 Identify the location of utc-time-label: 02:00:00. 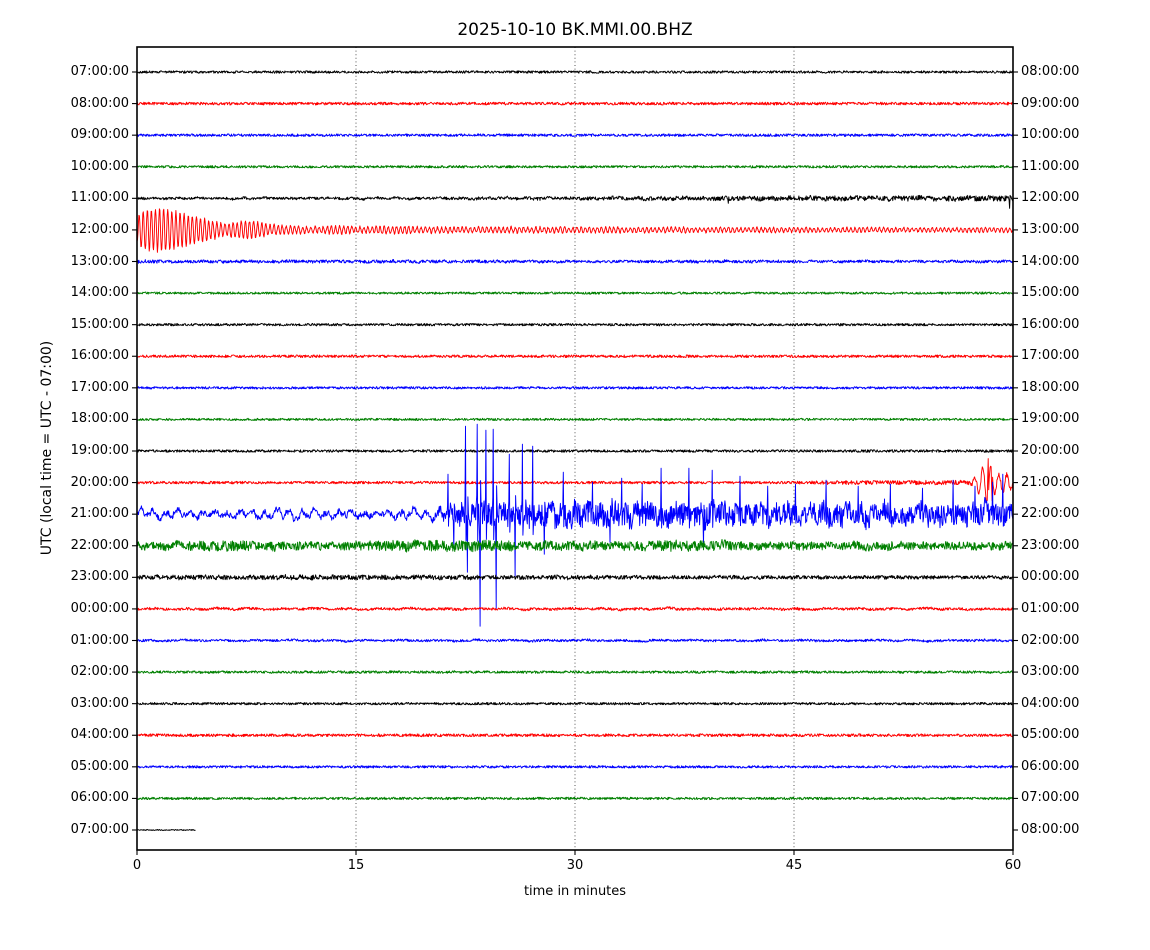
(99, 672).